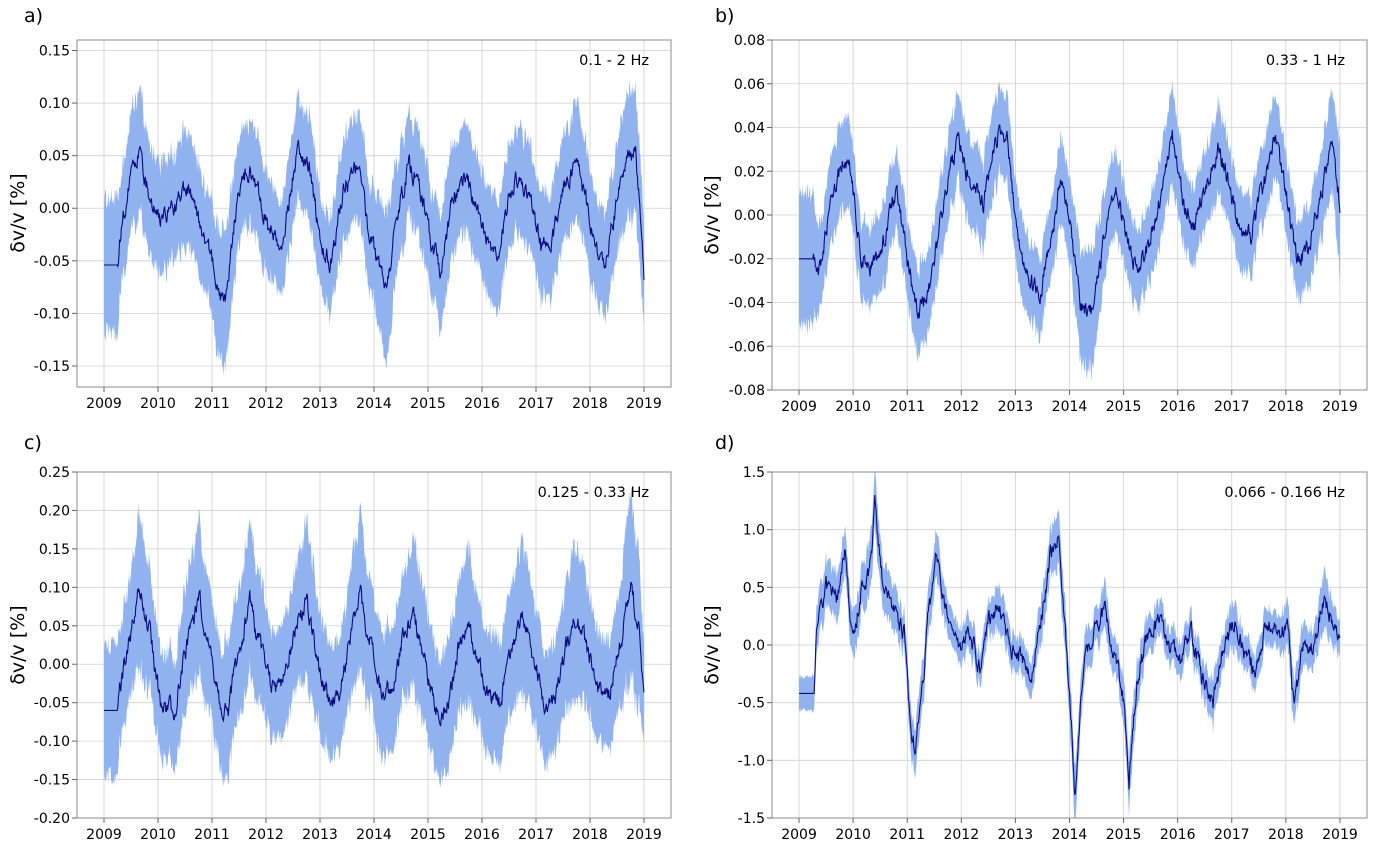 This screenshot has width=1376, height=841. What do you see at coordinates (747, 260) in the screenshot?
I see `y-tick-label: -0.02` at bounding box center [747, 260].